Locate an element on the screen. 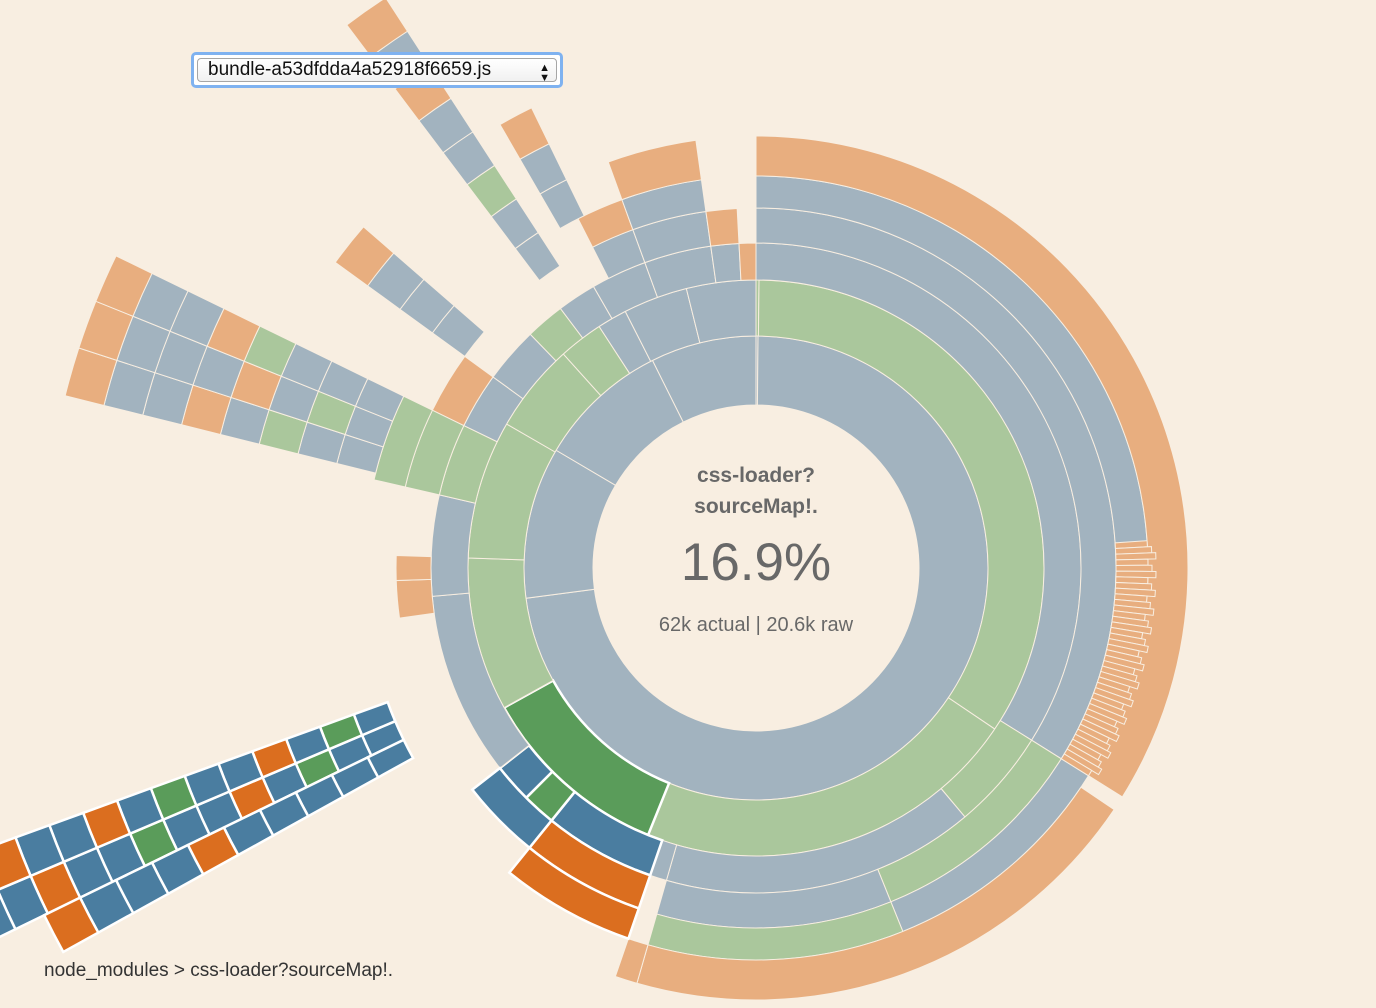 The height and width of the screenshot is (1008, 1376). center-title-line-1: css-loader? is located at coordinates (756, 475).